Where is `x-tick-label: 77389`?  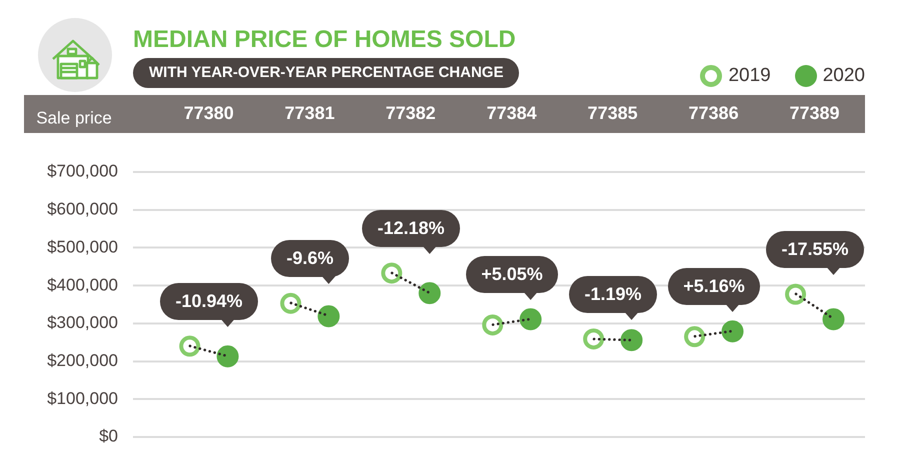 x-tick-label: 77389 is located at coordinates (814, 113).